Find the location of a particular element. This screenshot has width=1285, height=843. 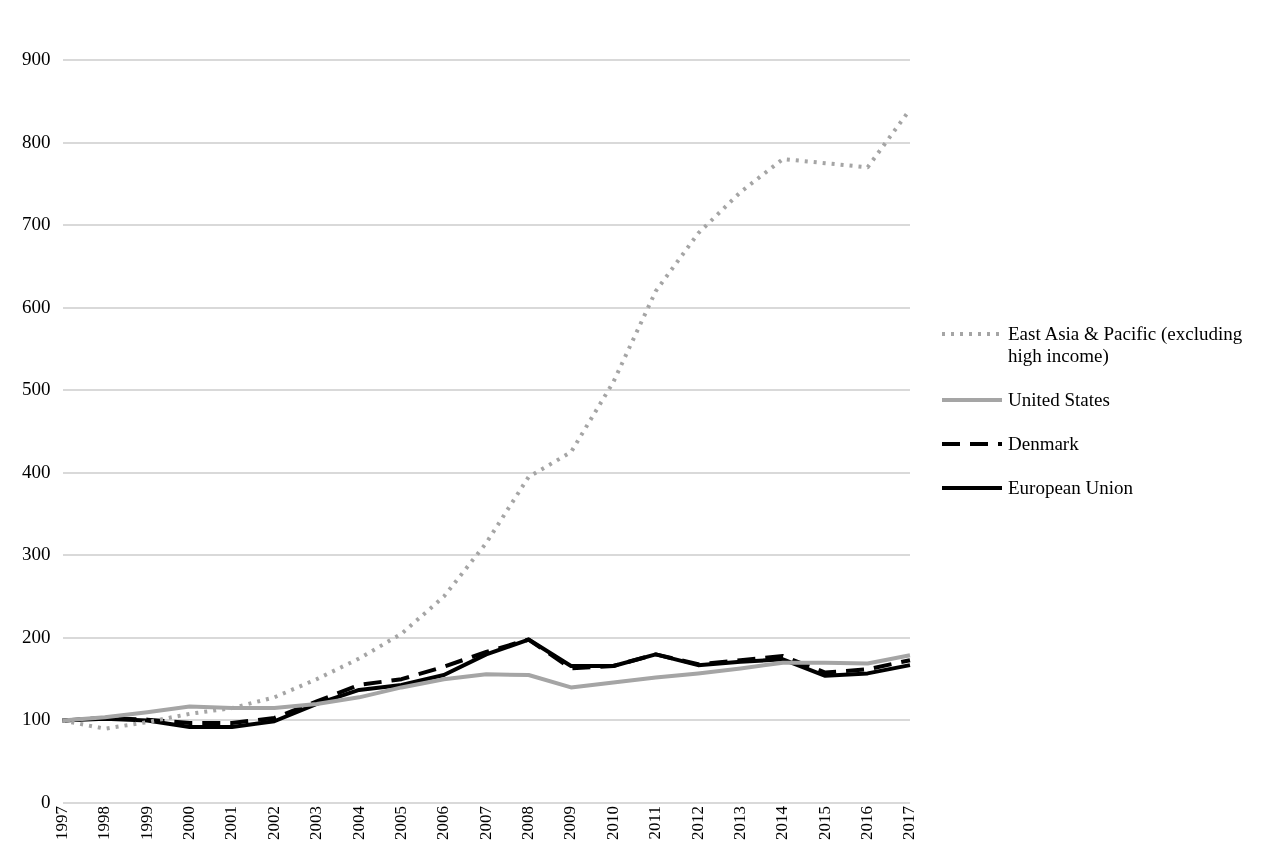

y-tick-label: 700 is located at coordinates (36, 224).